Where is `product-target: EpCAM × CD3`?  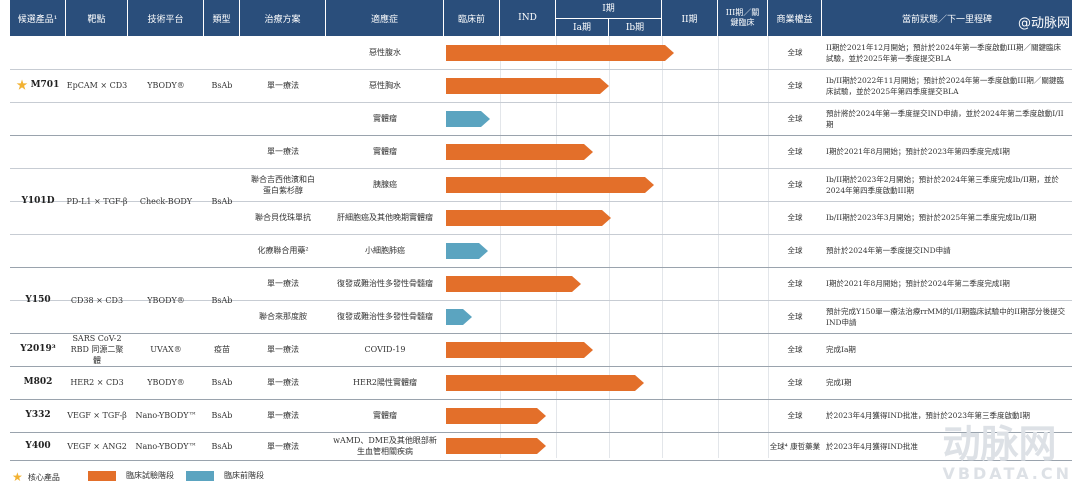 product-target: EpCAM × CD3 is located at coordinates (97, 85).